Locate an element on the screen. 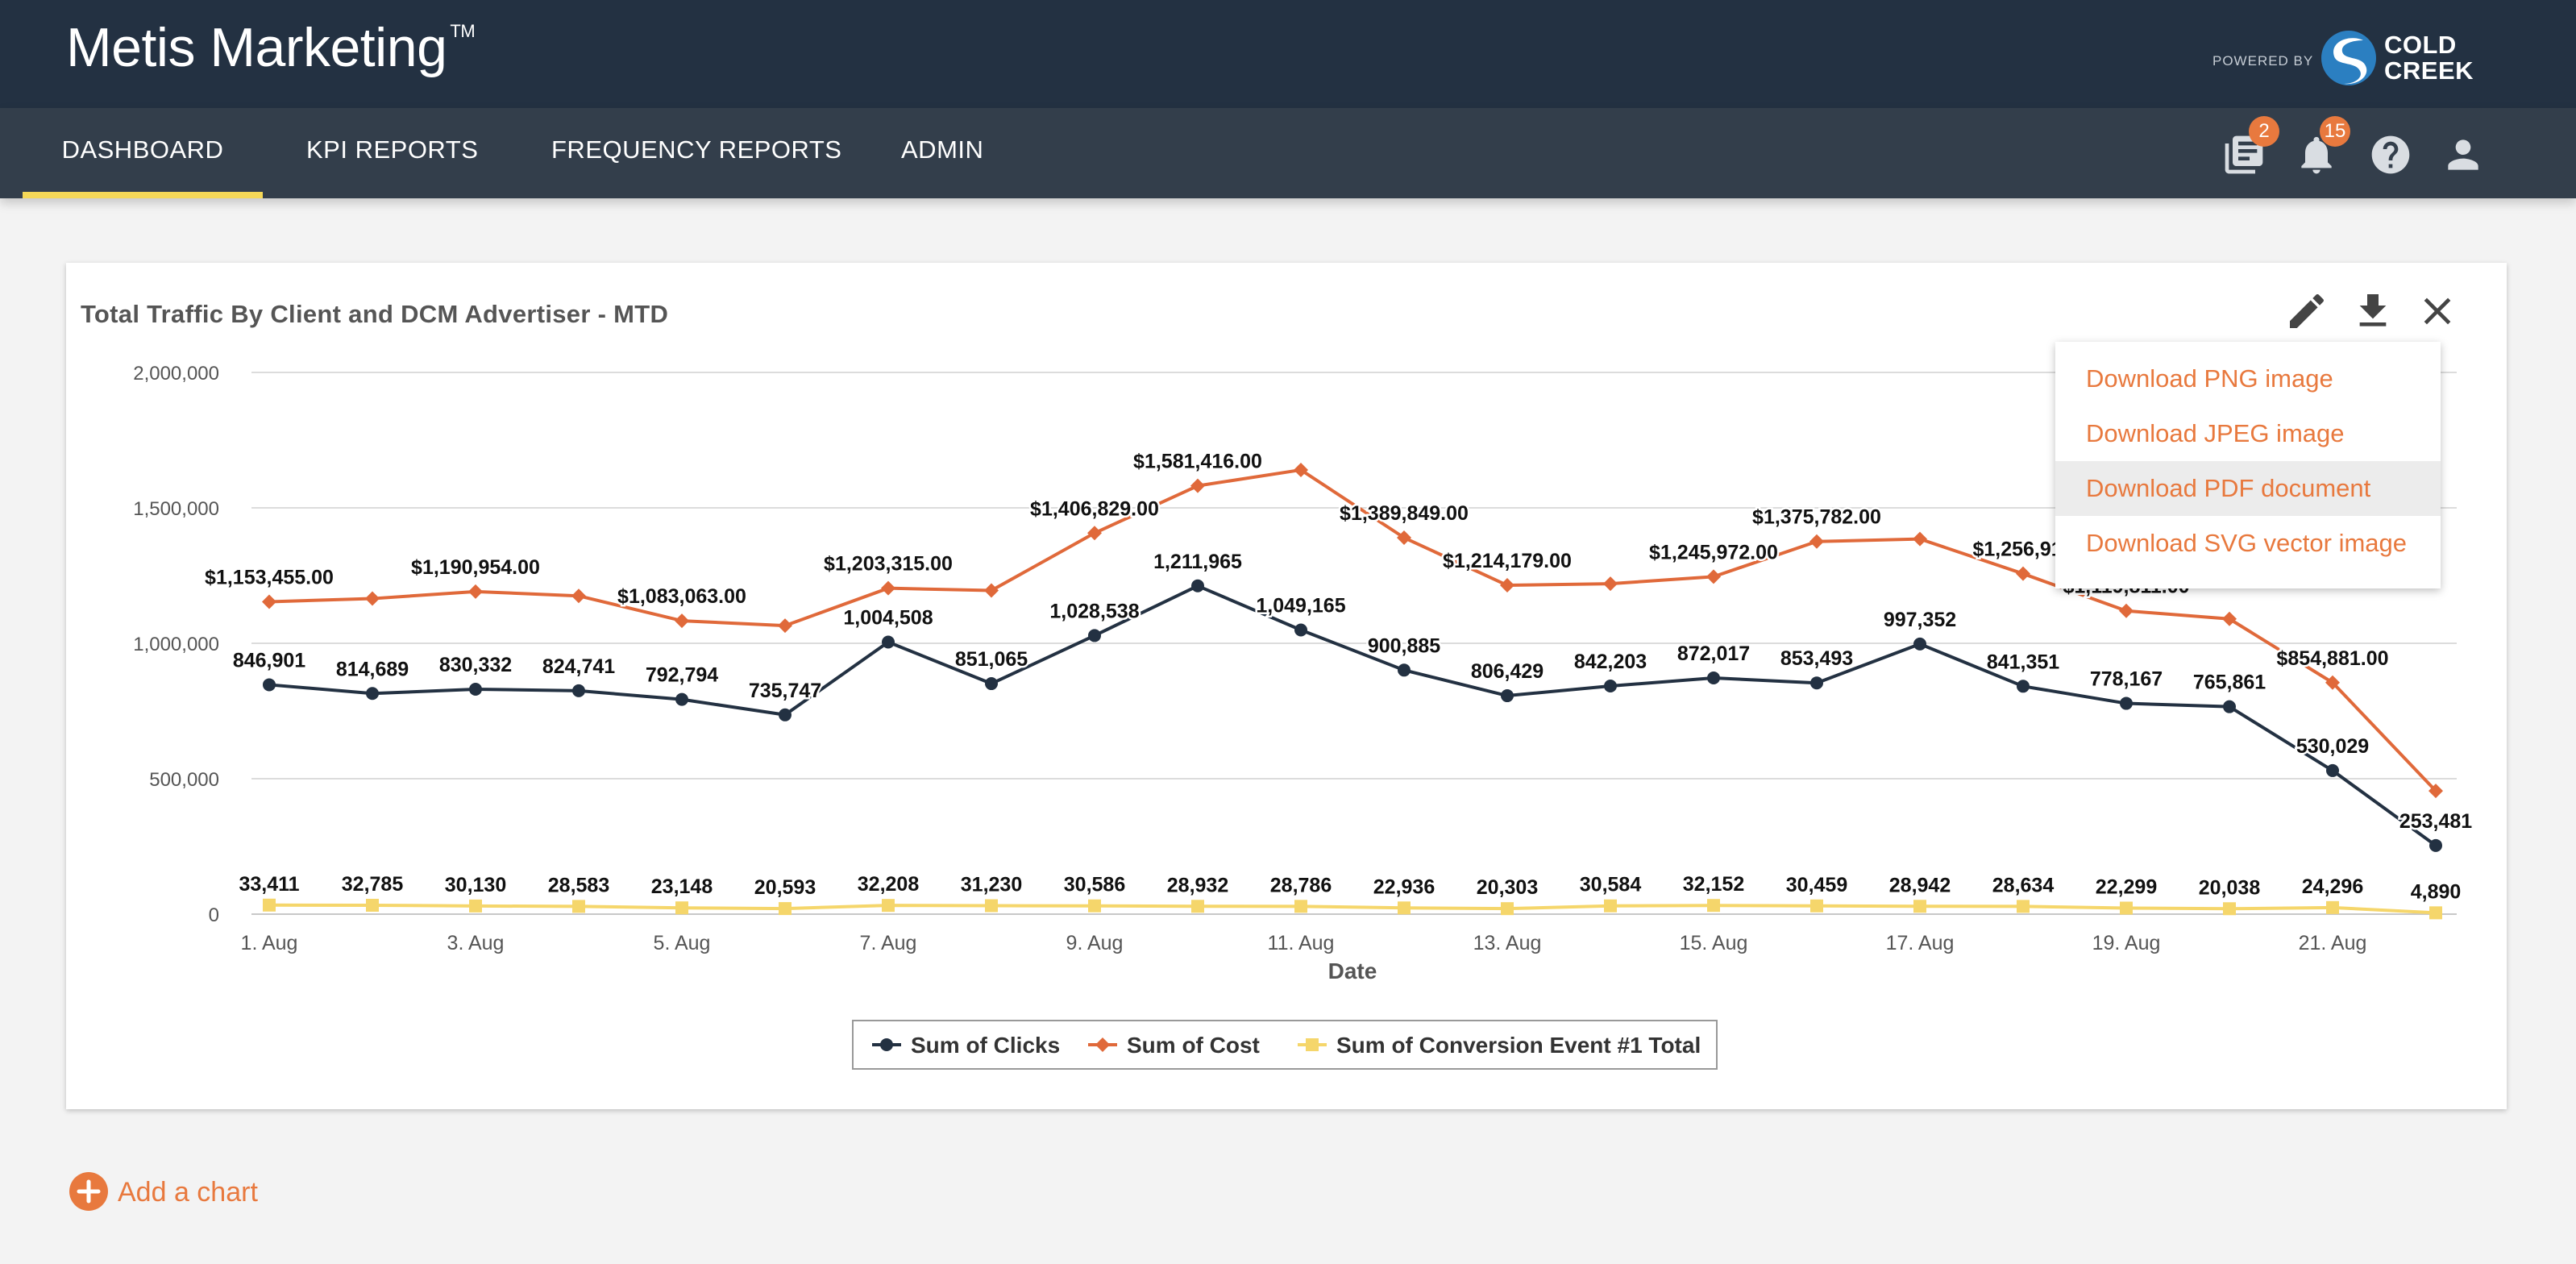  y-tick-label: 0 is located at coordinates (214, 915).